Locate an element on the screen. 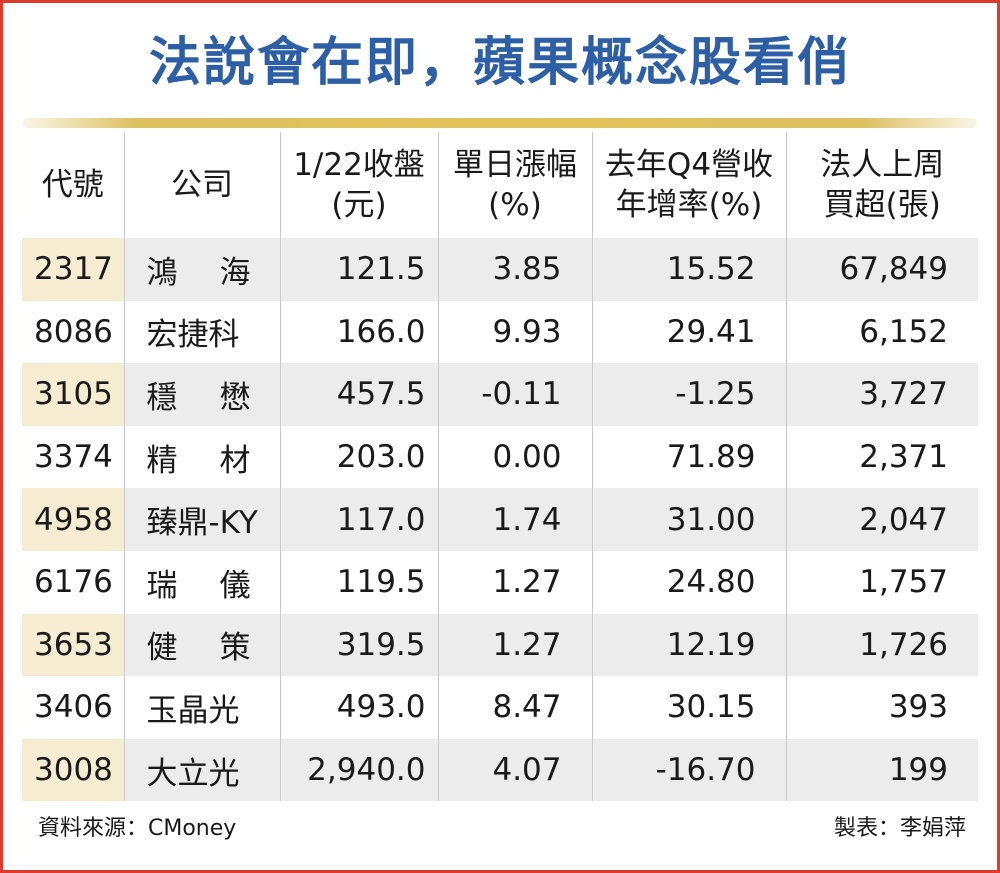  cell-buy: 2,371 is located at coordinates (881, 457).